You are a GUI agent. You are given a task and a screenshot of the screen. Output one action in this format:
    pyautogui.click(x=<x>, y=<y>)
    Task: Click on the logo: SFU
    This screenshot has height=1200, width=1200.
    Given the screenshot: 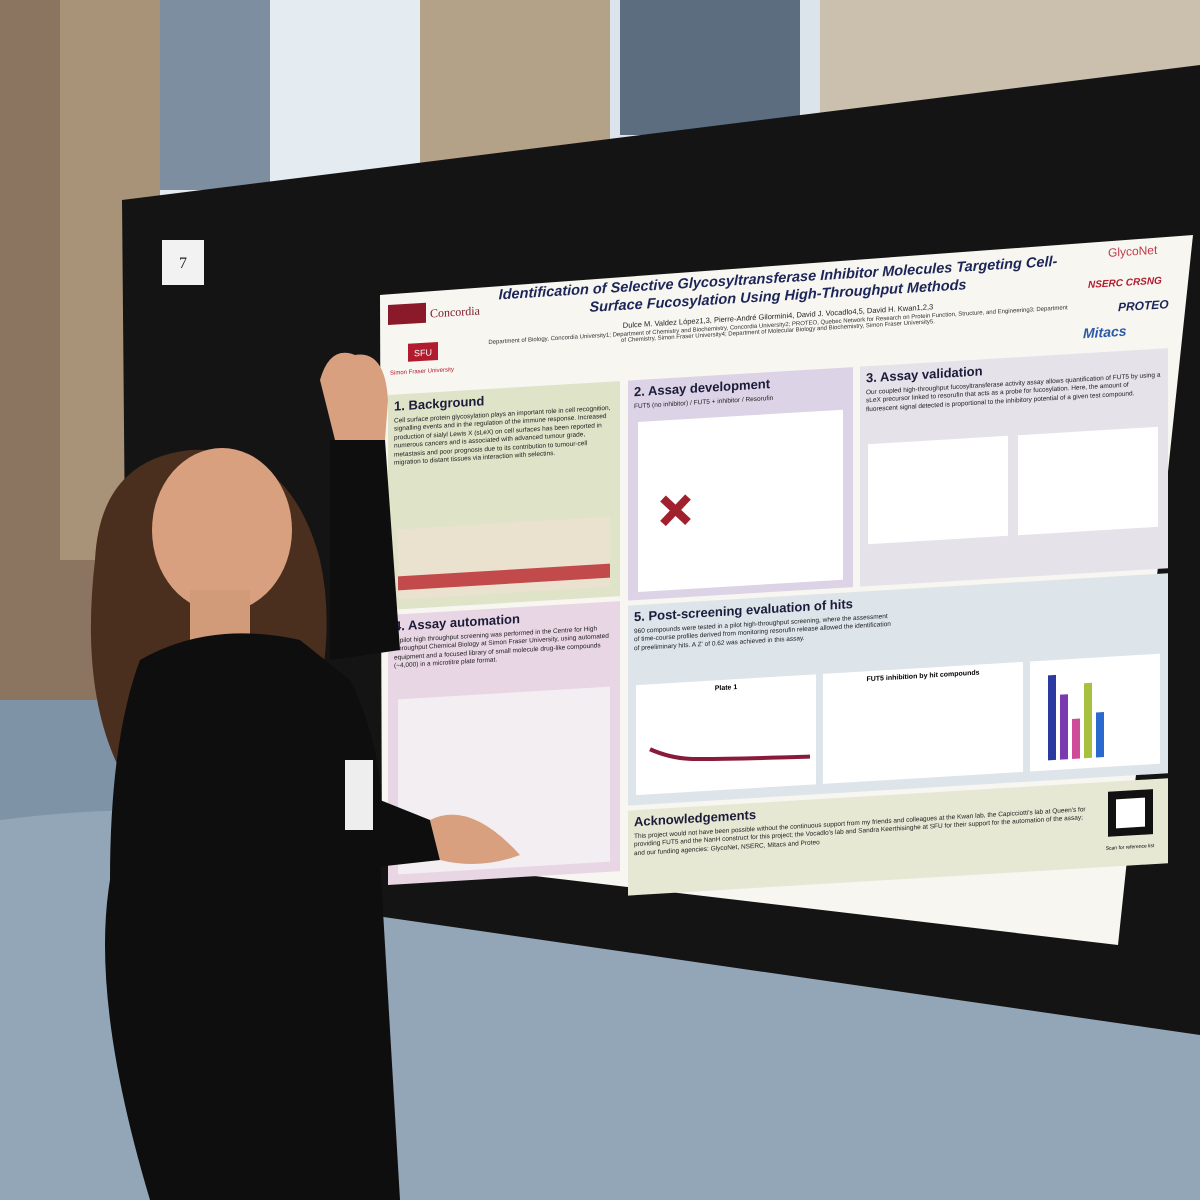 What is the action you would take?
    pyautogui.click(x=423, y=352)
    